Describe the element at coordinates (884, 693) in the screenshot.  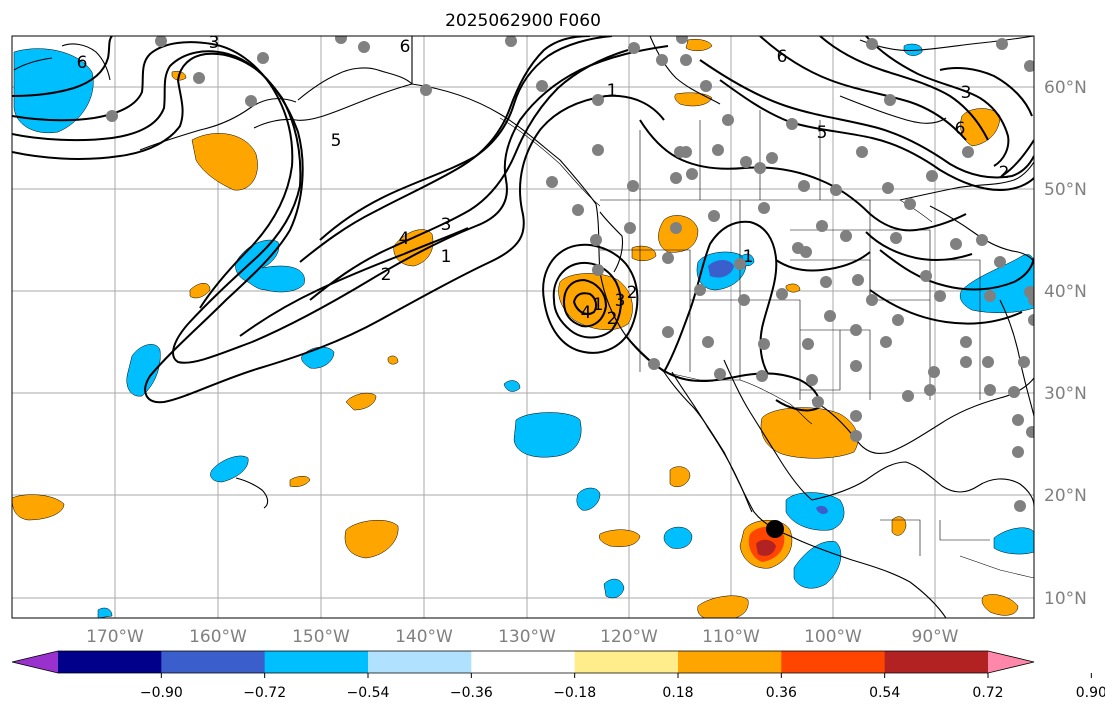
I see `colorbar-tick-label: 0.54` at that location.